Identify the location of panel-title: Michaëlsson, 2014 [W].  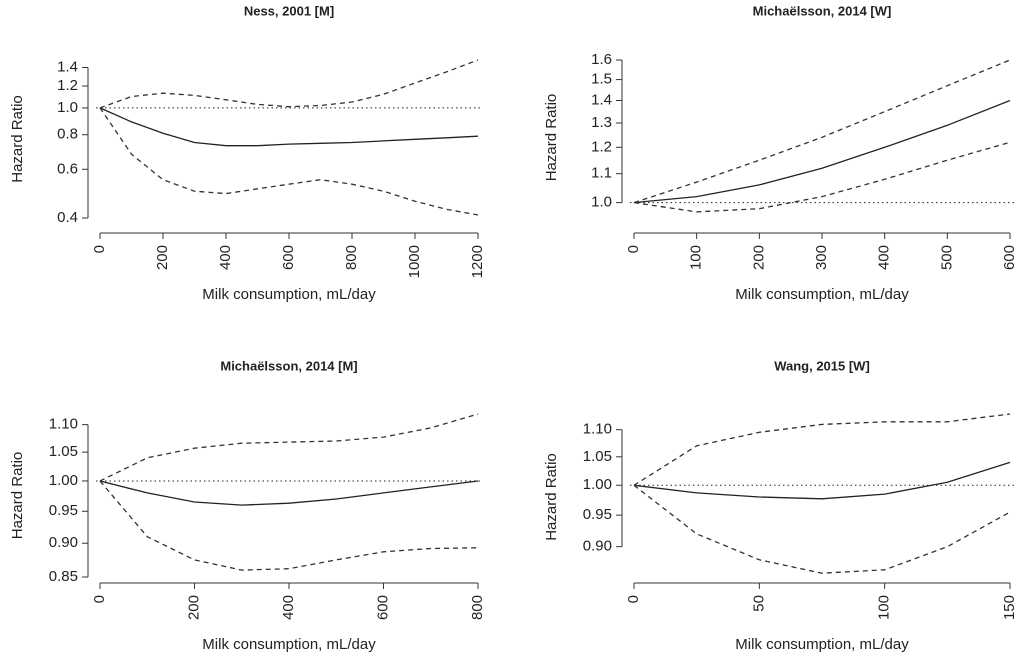
(822, 10).